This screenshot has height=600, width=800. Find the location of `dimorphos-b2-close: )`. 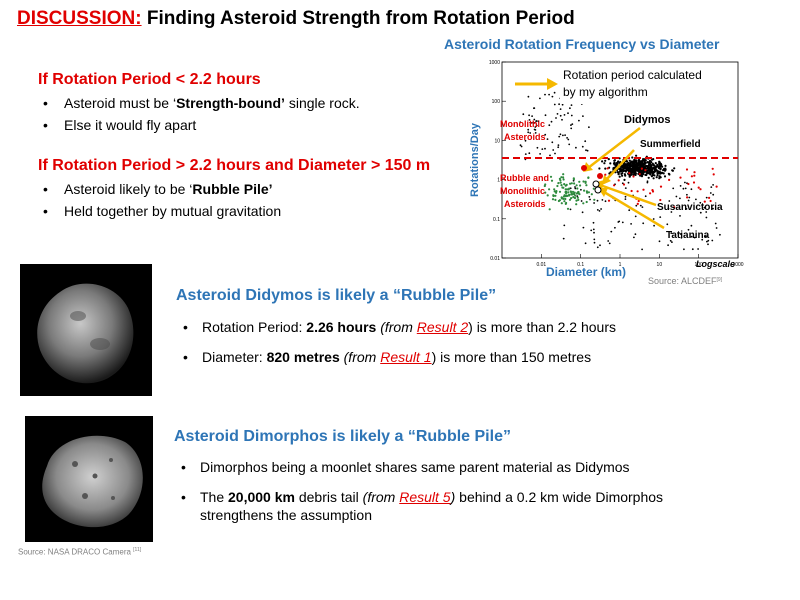

dimorphos-b2-close: ) is located at coordinates (453, 497).